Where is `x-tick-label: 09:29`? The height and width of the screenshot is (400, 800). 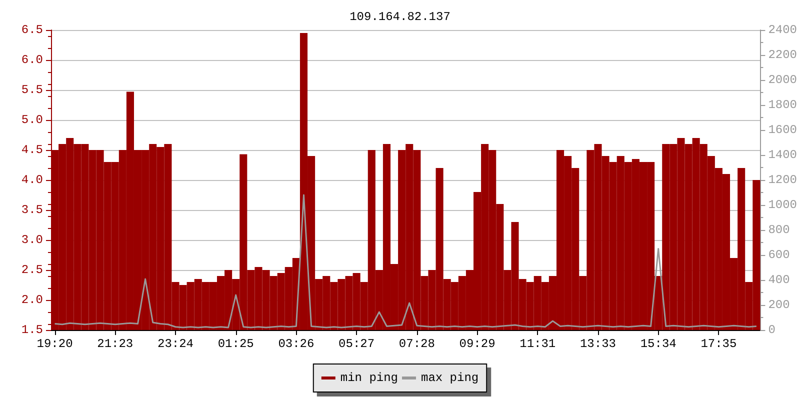 x-tick-label: 09:29 is located at coordinates (477, 344).